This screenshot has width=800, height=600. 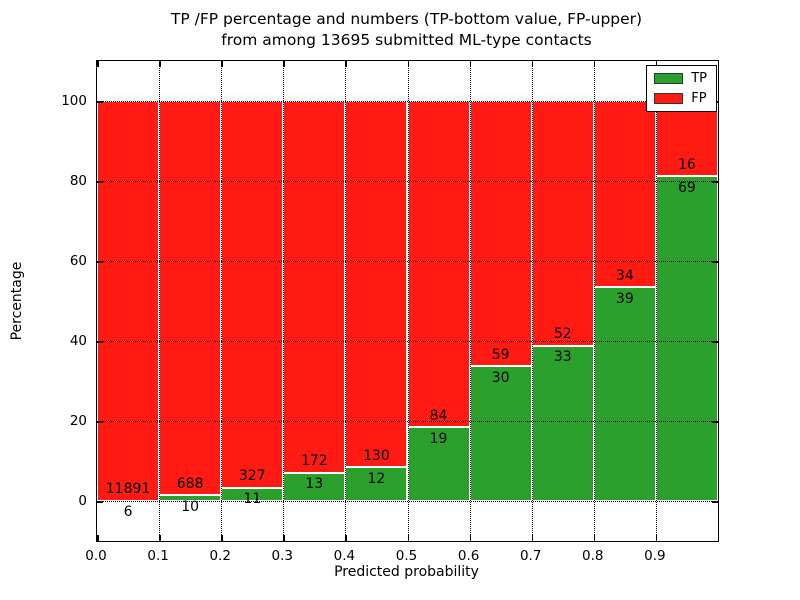 I want to click on gridline-x-0.1, so click(x=160, y=301).